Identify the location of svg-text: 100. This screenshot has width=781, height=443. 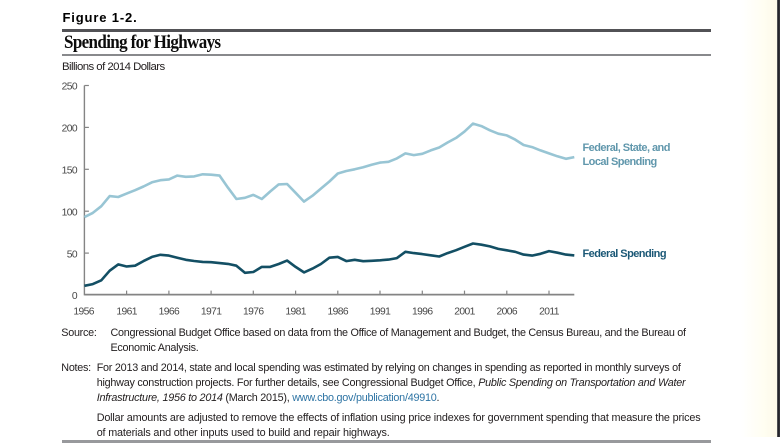
(70, 212).